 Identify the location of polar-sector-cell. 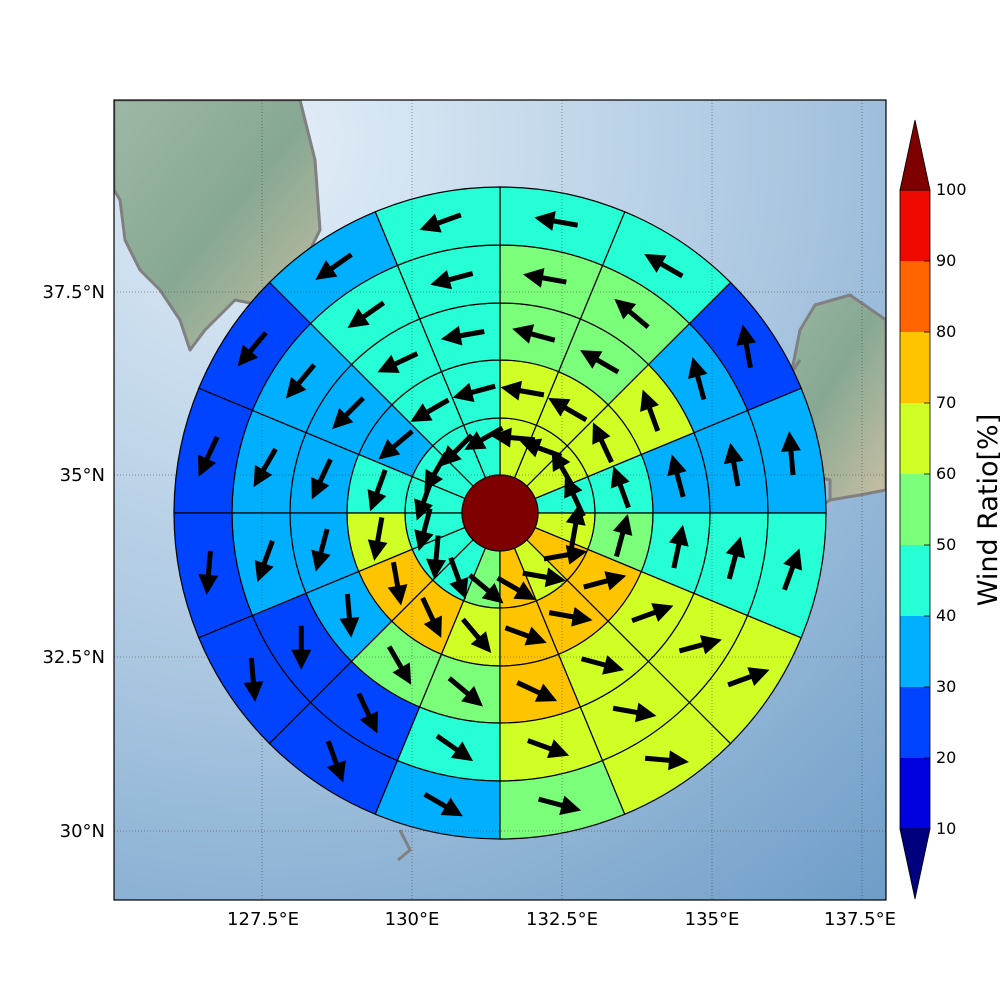
(786, 575).